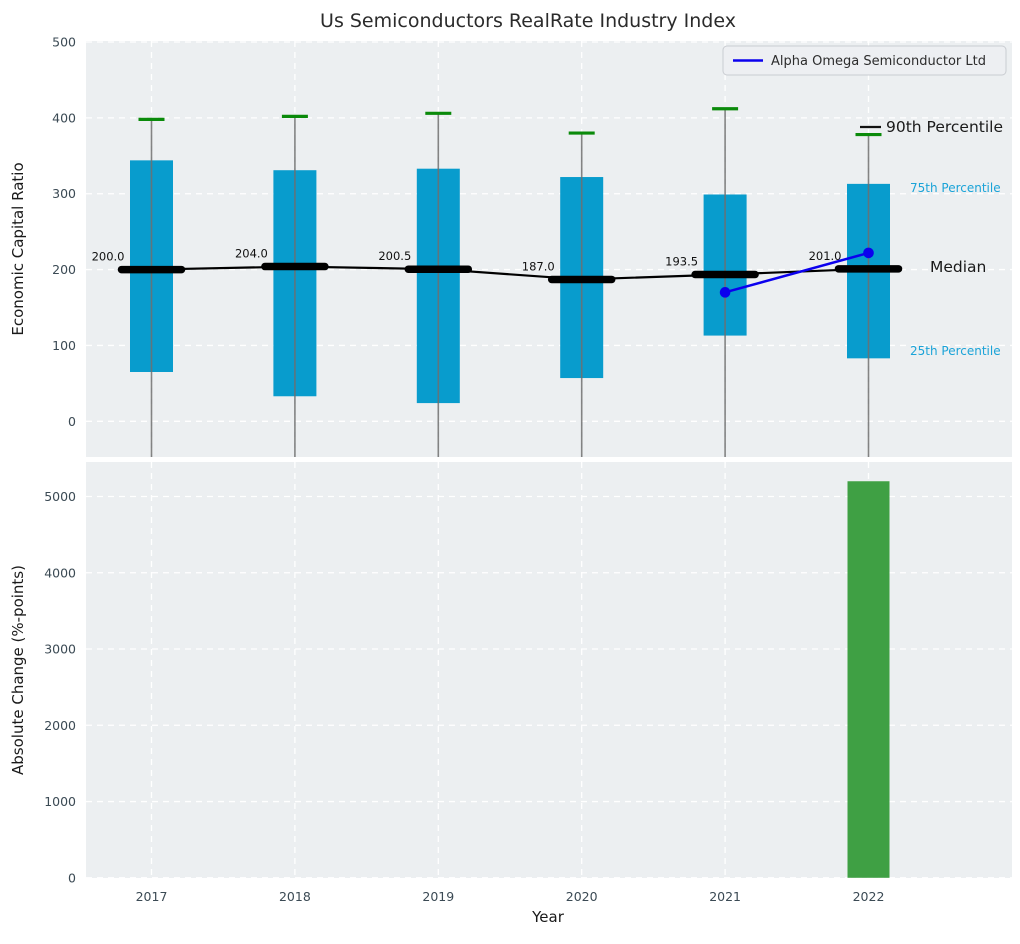 Image resolution: width=1020 pixels, height=944 pixels. Describe the element at coordinates (60, 572) in the screenshot. I see `y-tick-label-bottom: 4000` at that location.